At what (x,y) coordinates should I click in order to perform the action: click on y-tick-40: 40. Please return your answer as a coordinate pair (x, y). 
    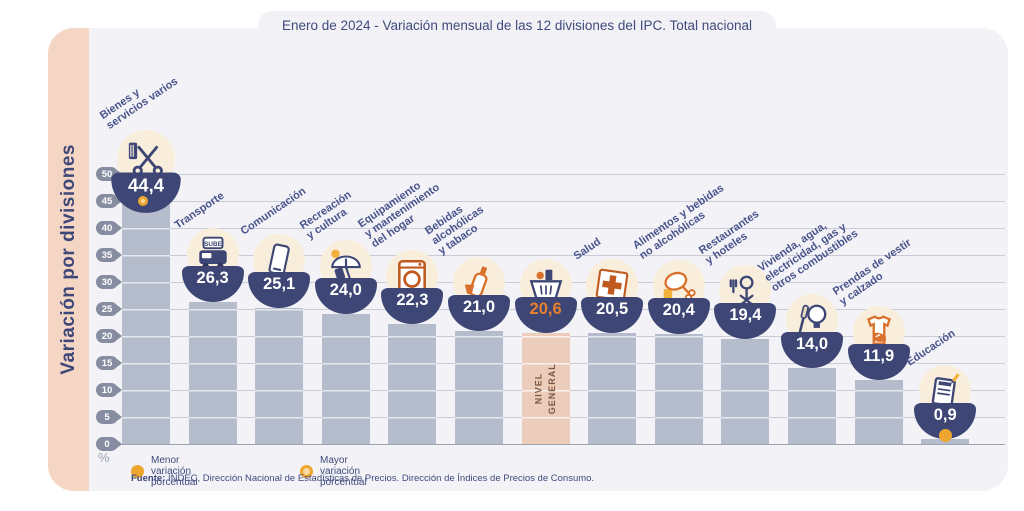
    Looking at the image, I should click on (107, 228).